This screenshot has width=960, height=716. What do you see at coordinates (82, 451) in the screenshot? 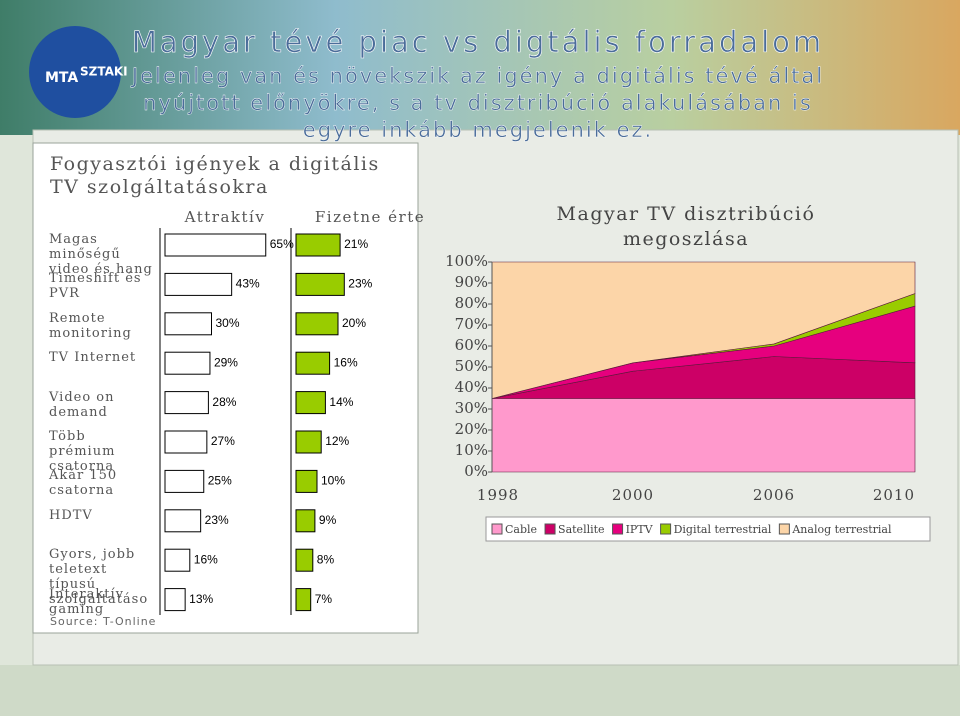
I see `category-label: Több prémium csatorna` at bounding box center [82, 451].